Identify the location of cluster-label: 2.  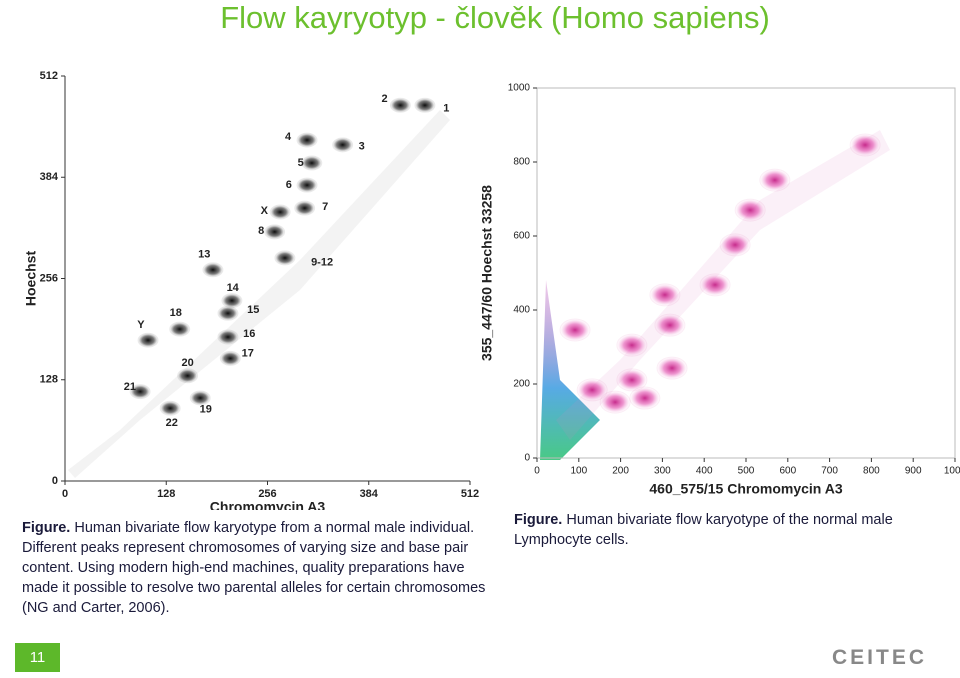
(385, 99).